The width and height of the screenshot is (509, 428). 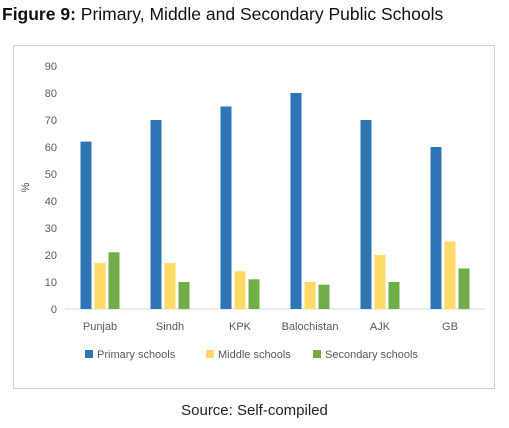 What do you see at coordinates (296, 201) in the screenshot?
I see `bar-primary-schools-balochistan` at bounding box center [296, 201].